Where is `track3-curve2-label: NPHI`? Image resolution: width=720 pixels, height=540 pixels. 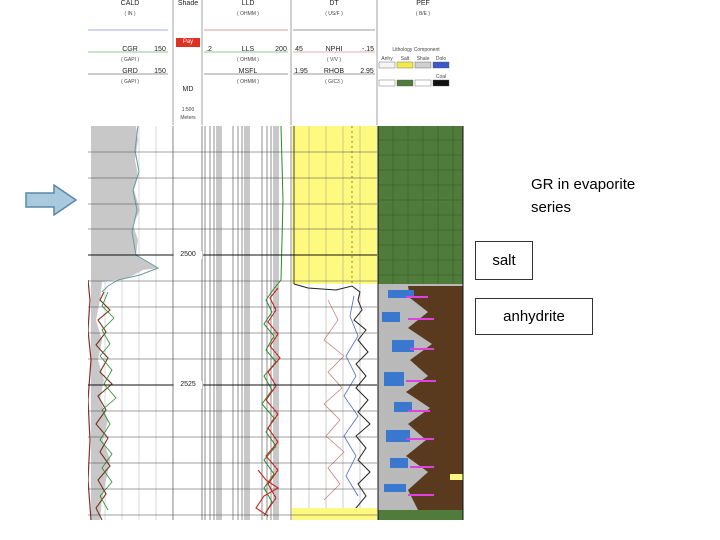 track3-curve2-label: NPHI is located at coordinates (334, 49).